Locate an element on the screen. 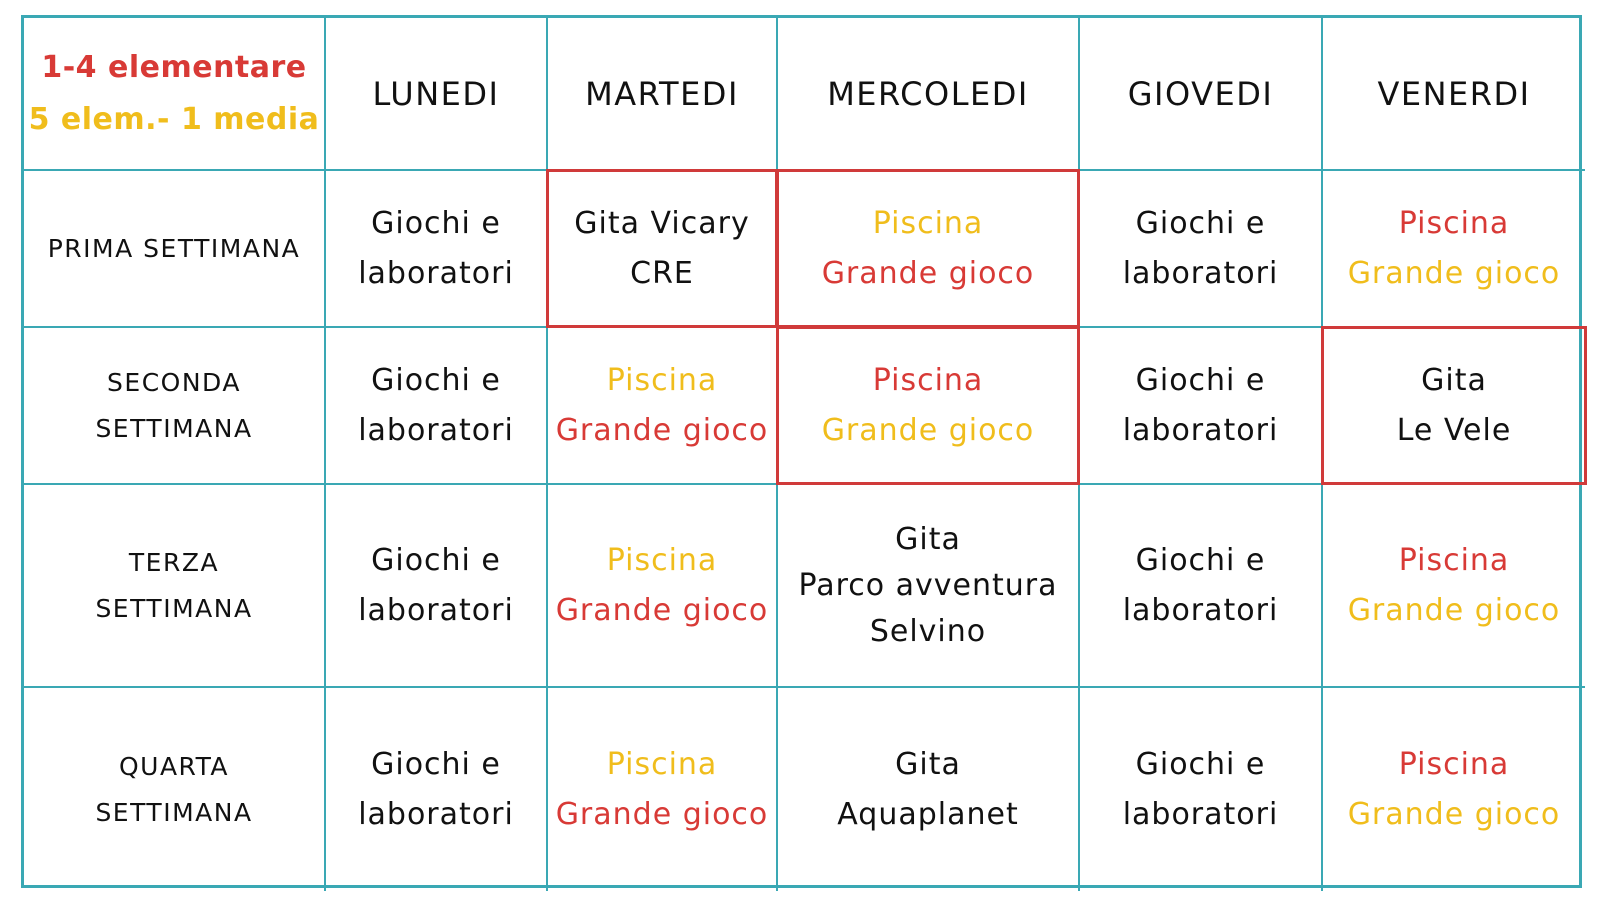 Image resolution: width=1600 pixels, height=900 pixels. activity-line: CRE is located at coordinates (662, 273).